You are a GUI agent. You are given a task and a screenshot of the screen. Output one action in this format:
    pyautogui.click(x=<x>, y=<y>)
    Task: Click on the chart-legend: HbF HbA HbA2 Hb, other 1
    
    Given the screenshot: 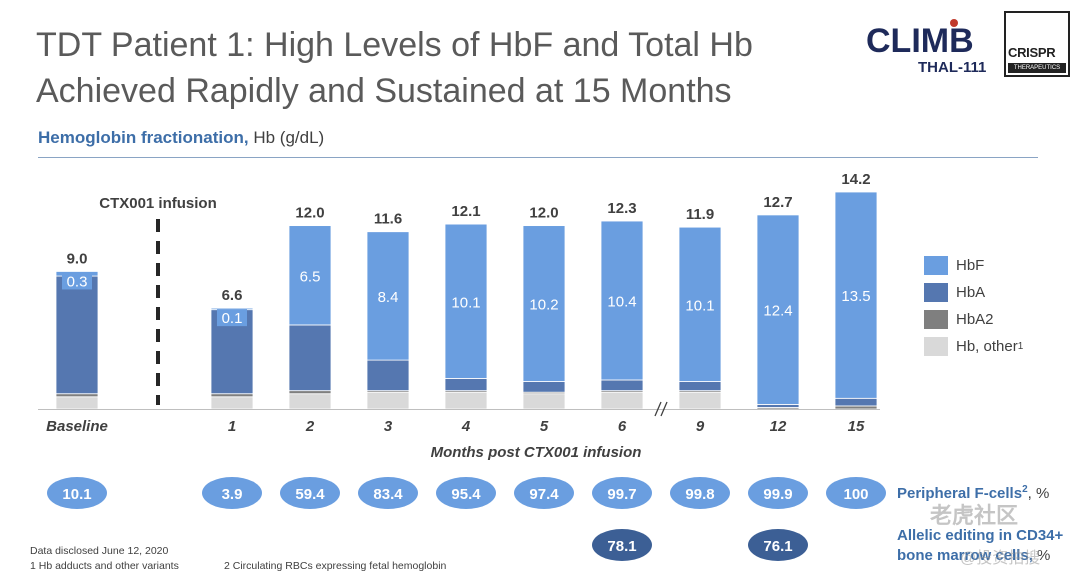 What is the action you would take?
    pyautogui.click(x=973, y=306)
    